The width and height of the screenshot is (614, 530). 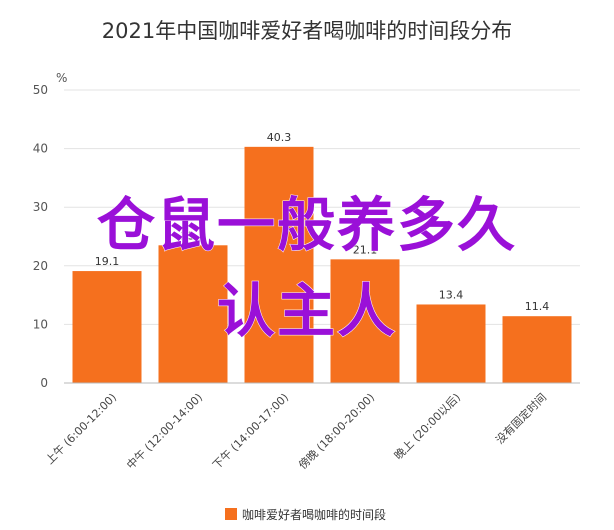 I want to click on x-tick-label: 上午 (6:00-12:00), so click(x=81, y=429).